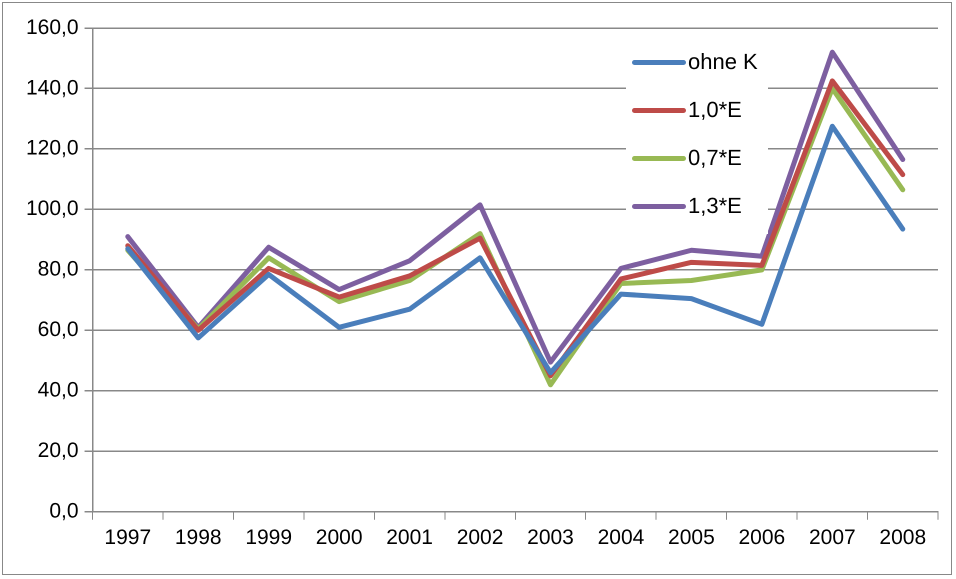 Image resolution: width=956 pixels, height=579 pixels. What do you see at coordinates (64, 511) in the screenshot?
I see `y-tick-label: 0,0` at bounding box center [64, 511].